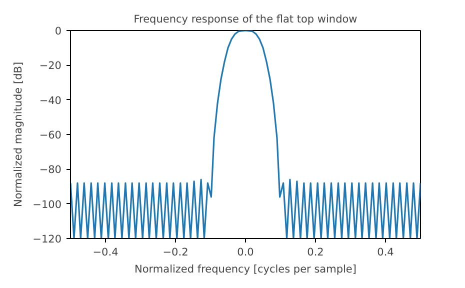  Describe the element at coordinates (246, 20) in the screenshot. I see `chart-title: Frequency response of the flat top window` at that location.